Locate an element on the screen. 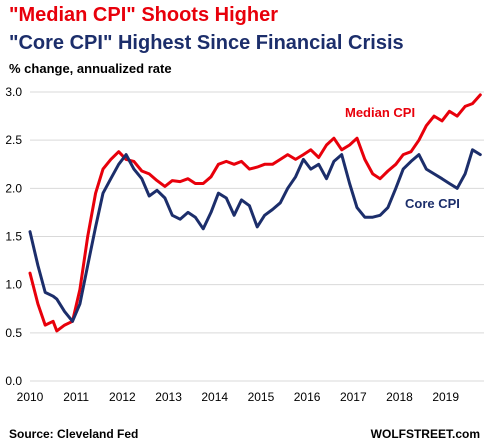 This screenshot has width=492, height=448. x-tick-label: 2012 is located at coordinates (122, 397).